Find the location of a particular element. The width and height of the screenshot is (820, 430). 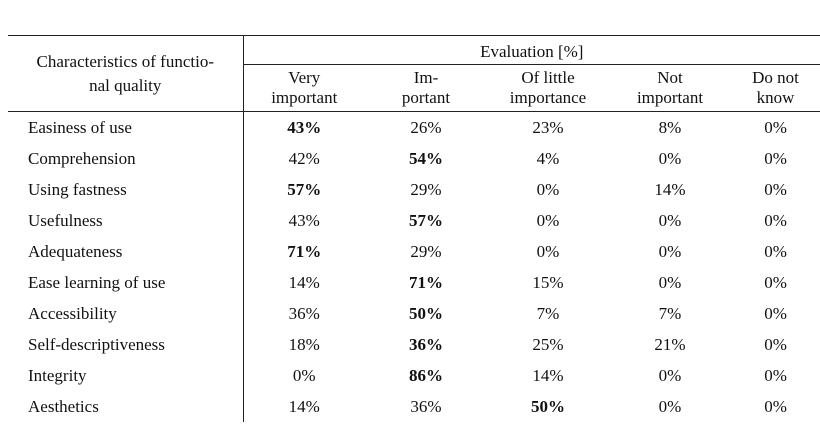

table-row: Usefulness 43% 57% 0% 0% 0% is located at coordinates (414, 220).